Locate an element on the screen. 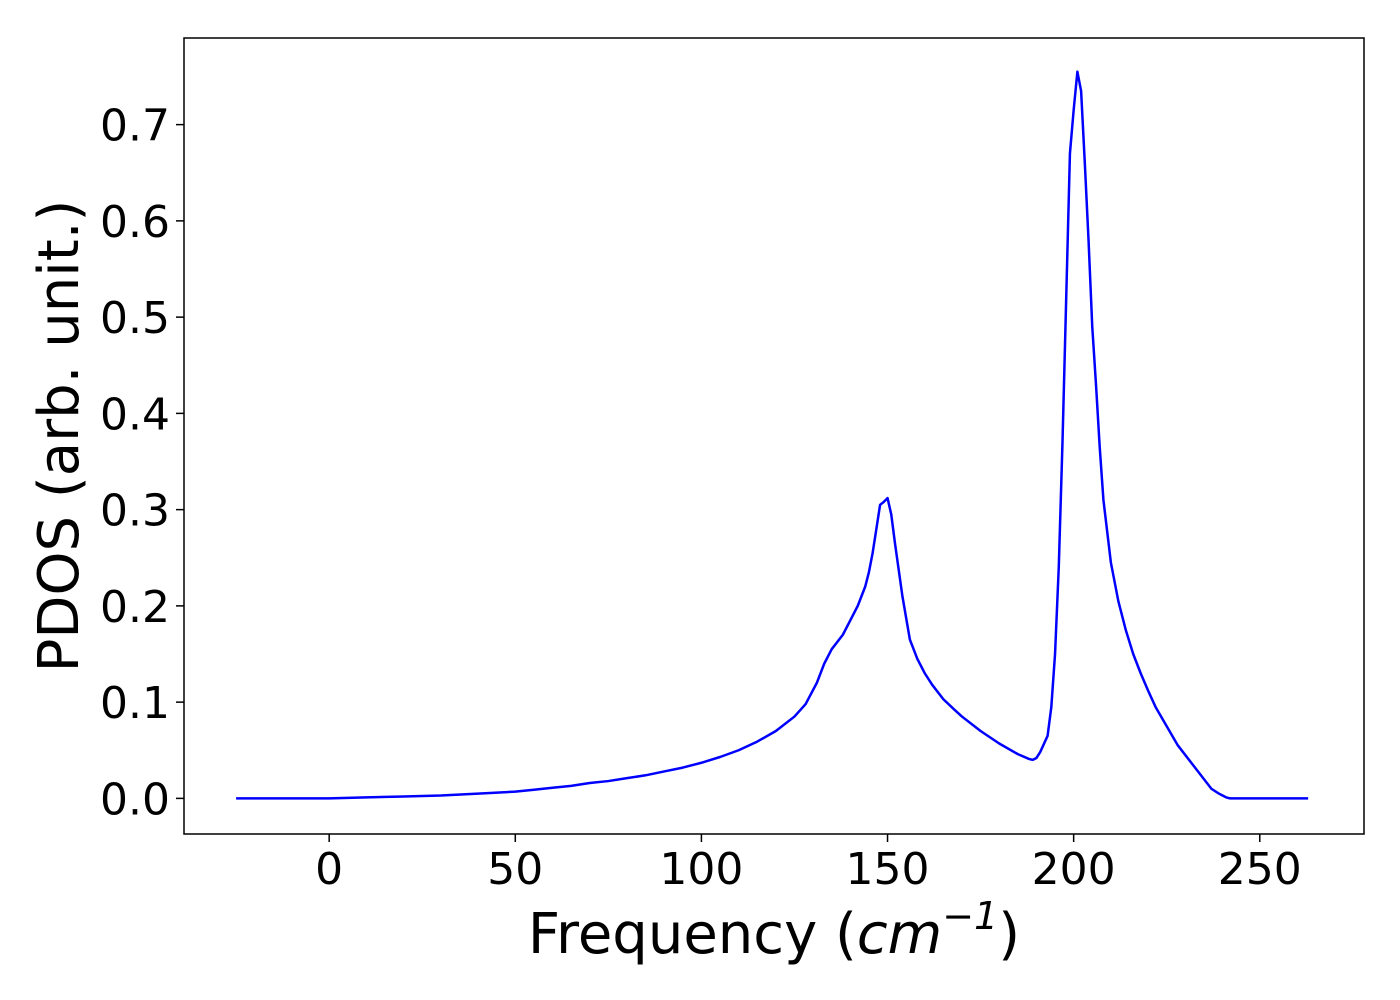 The height and width of the screenshot is (1000, 1400). x-tick-label: 100 is located at coordinates (701, 869).